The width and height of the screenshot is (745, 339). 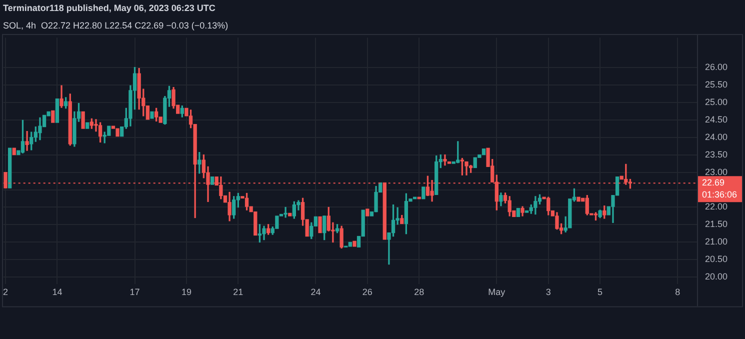 I want to click on y-tick-label: 24.00, so click(x=716, y=137).